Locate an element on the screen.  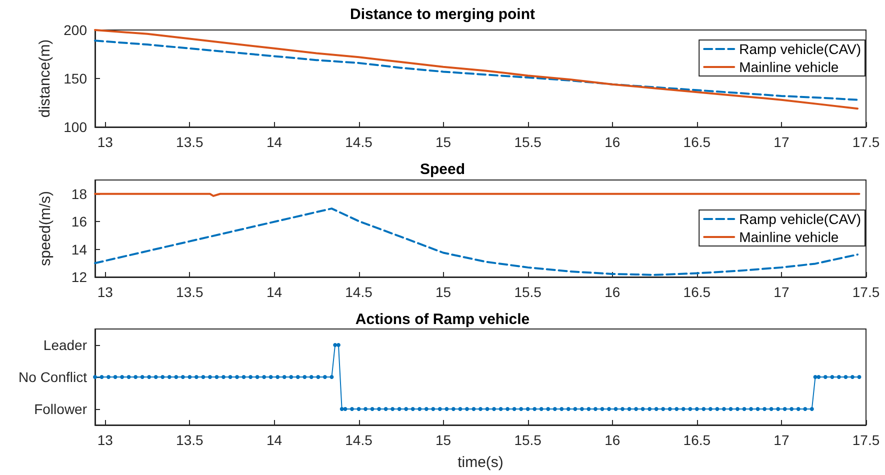
y-tick-label: 12 is located at coordinates (79, 277).